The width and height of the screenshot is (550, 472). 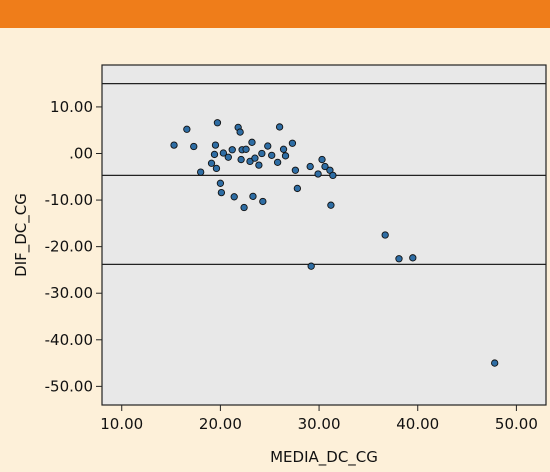 I want to click on x-tick-label: 40.00, so click(x=417, y=424).